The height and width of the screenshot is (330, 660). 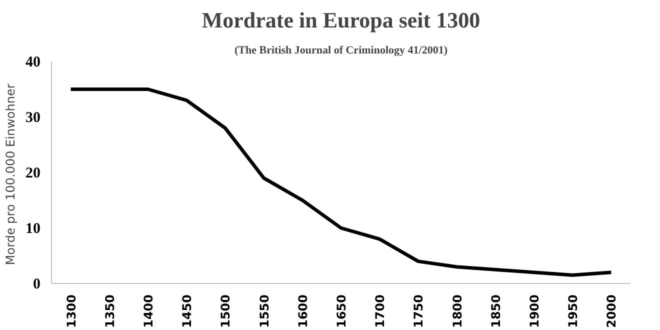 I want to click on x-tick-label: 2000, so click(x=611, y=311).